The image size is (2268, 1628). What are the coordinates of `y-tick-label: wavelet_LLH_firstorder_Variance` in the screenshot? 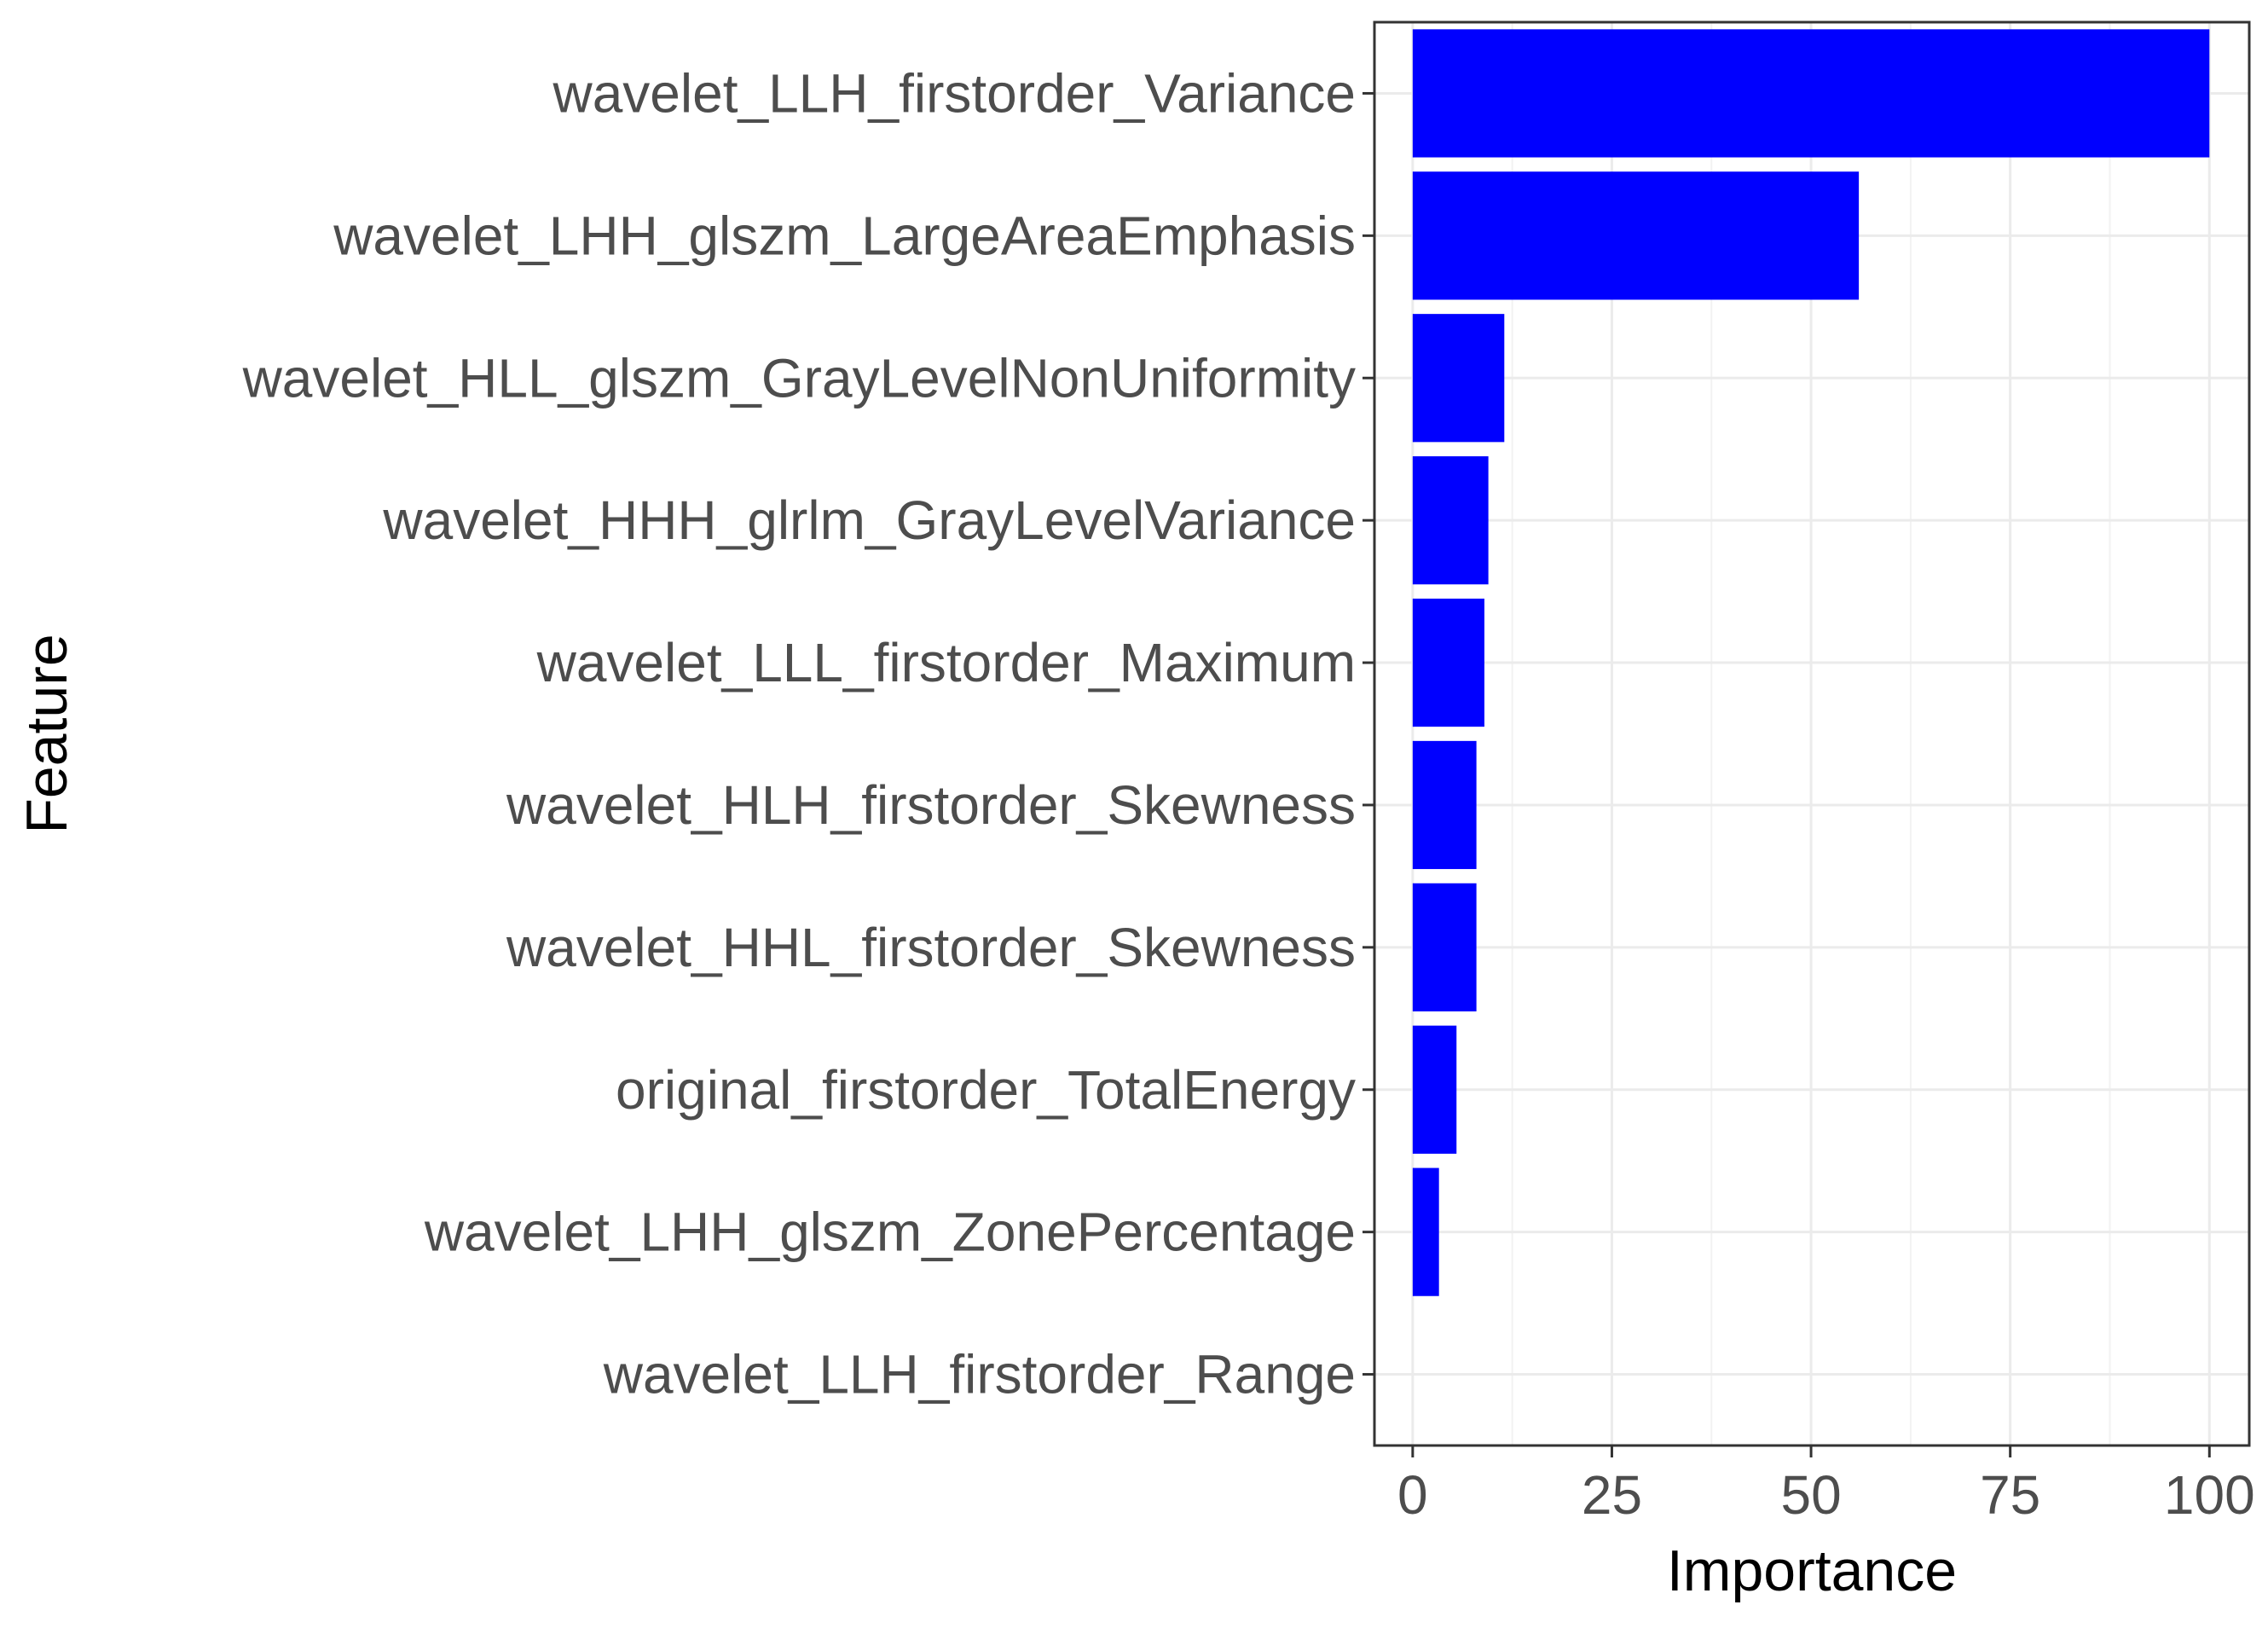 It's located at (954, 93).